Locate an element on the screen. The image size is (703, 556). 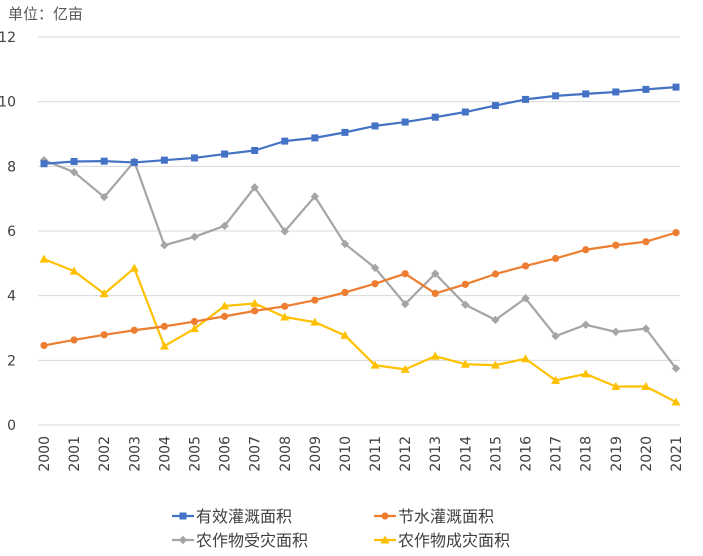
y-tick-label: 12 is located at coordinates (8, 38).